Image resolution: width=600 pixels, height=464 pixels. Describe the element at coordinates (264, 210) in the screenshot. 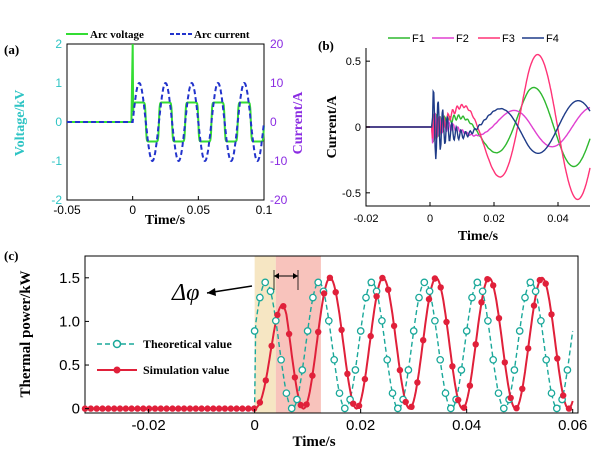

I see `x-tick-label: 0.1` at that location.